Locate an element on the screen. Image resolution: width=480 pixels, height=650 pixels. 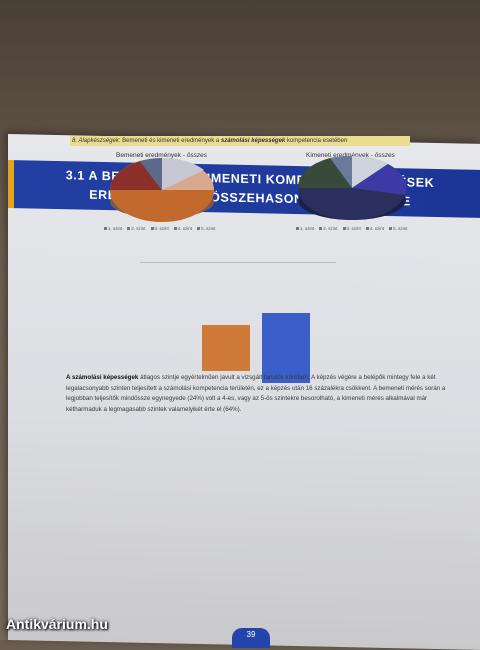
left-pie-title-italic: összes is located at coordinates (197, 155).